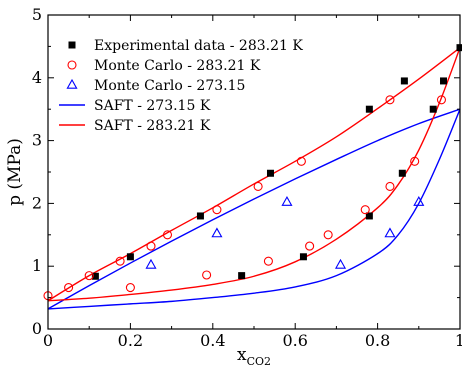  What do you see at coordinates (37, 328) in the screenshot?
I see `y-tick-label-0: 0` at bounding box center [37, 328].